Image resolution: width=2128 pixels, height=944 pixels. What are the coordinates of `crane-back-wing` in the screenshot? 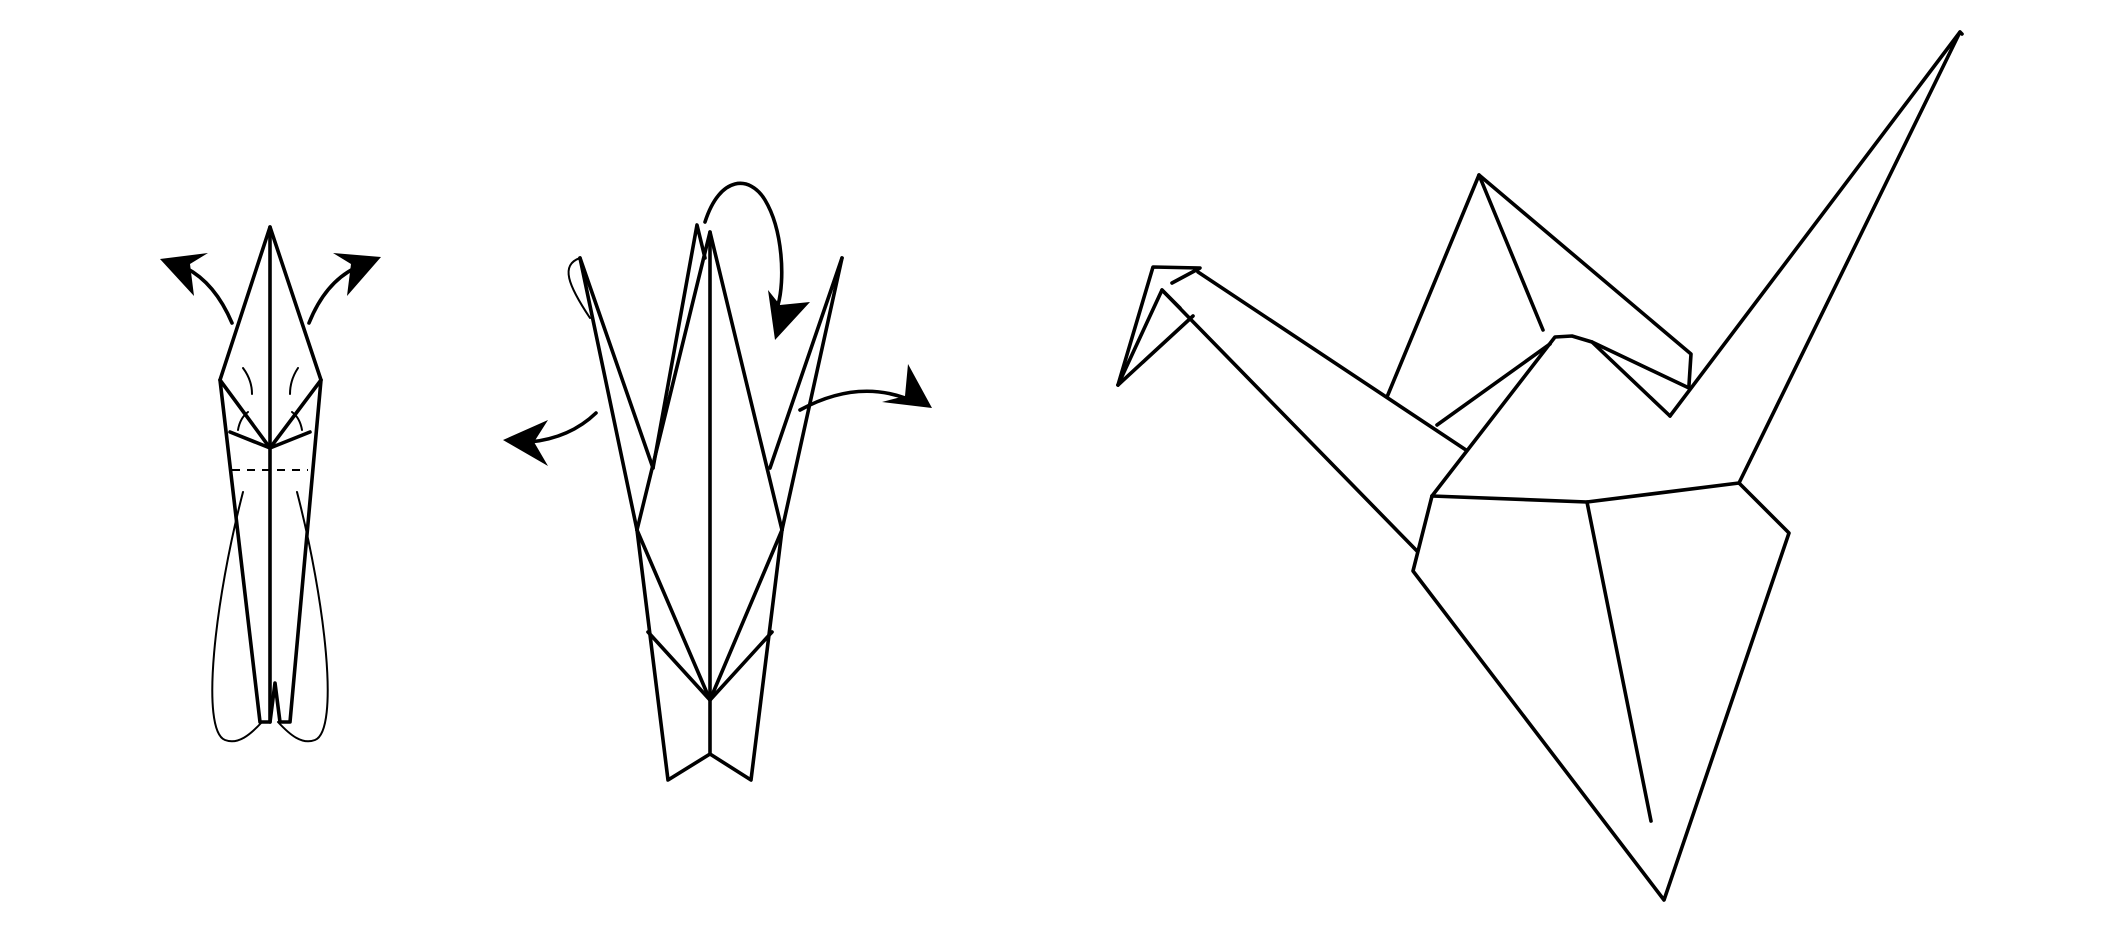 It's located at (1539, 286).